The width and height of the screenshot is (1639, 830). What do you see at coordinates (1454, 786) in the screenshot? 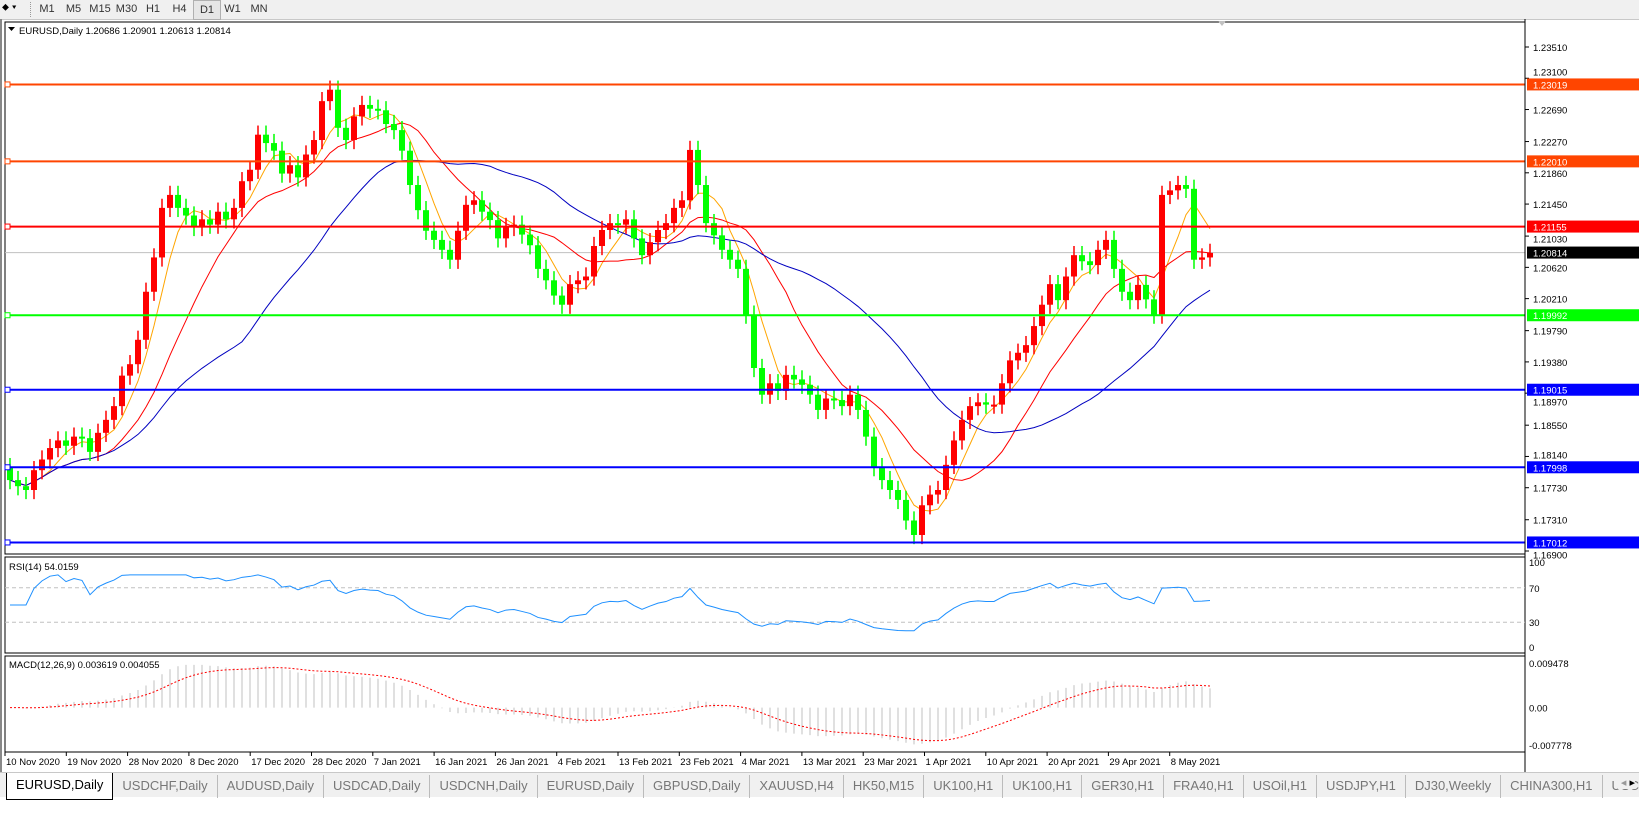
I see `chart-tab: DJ30,Weekly` at bounding box center [1454, 786].